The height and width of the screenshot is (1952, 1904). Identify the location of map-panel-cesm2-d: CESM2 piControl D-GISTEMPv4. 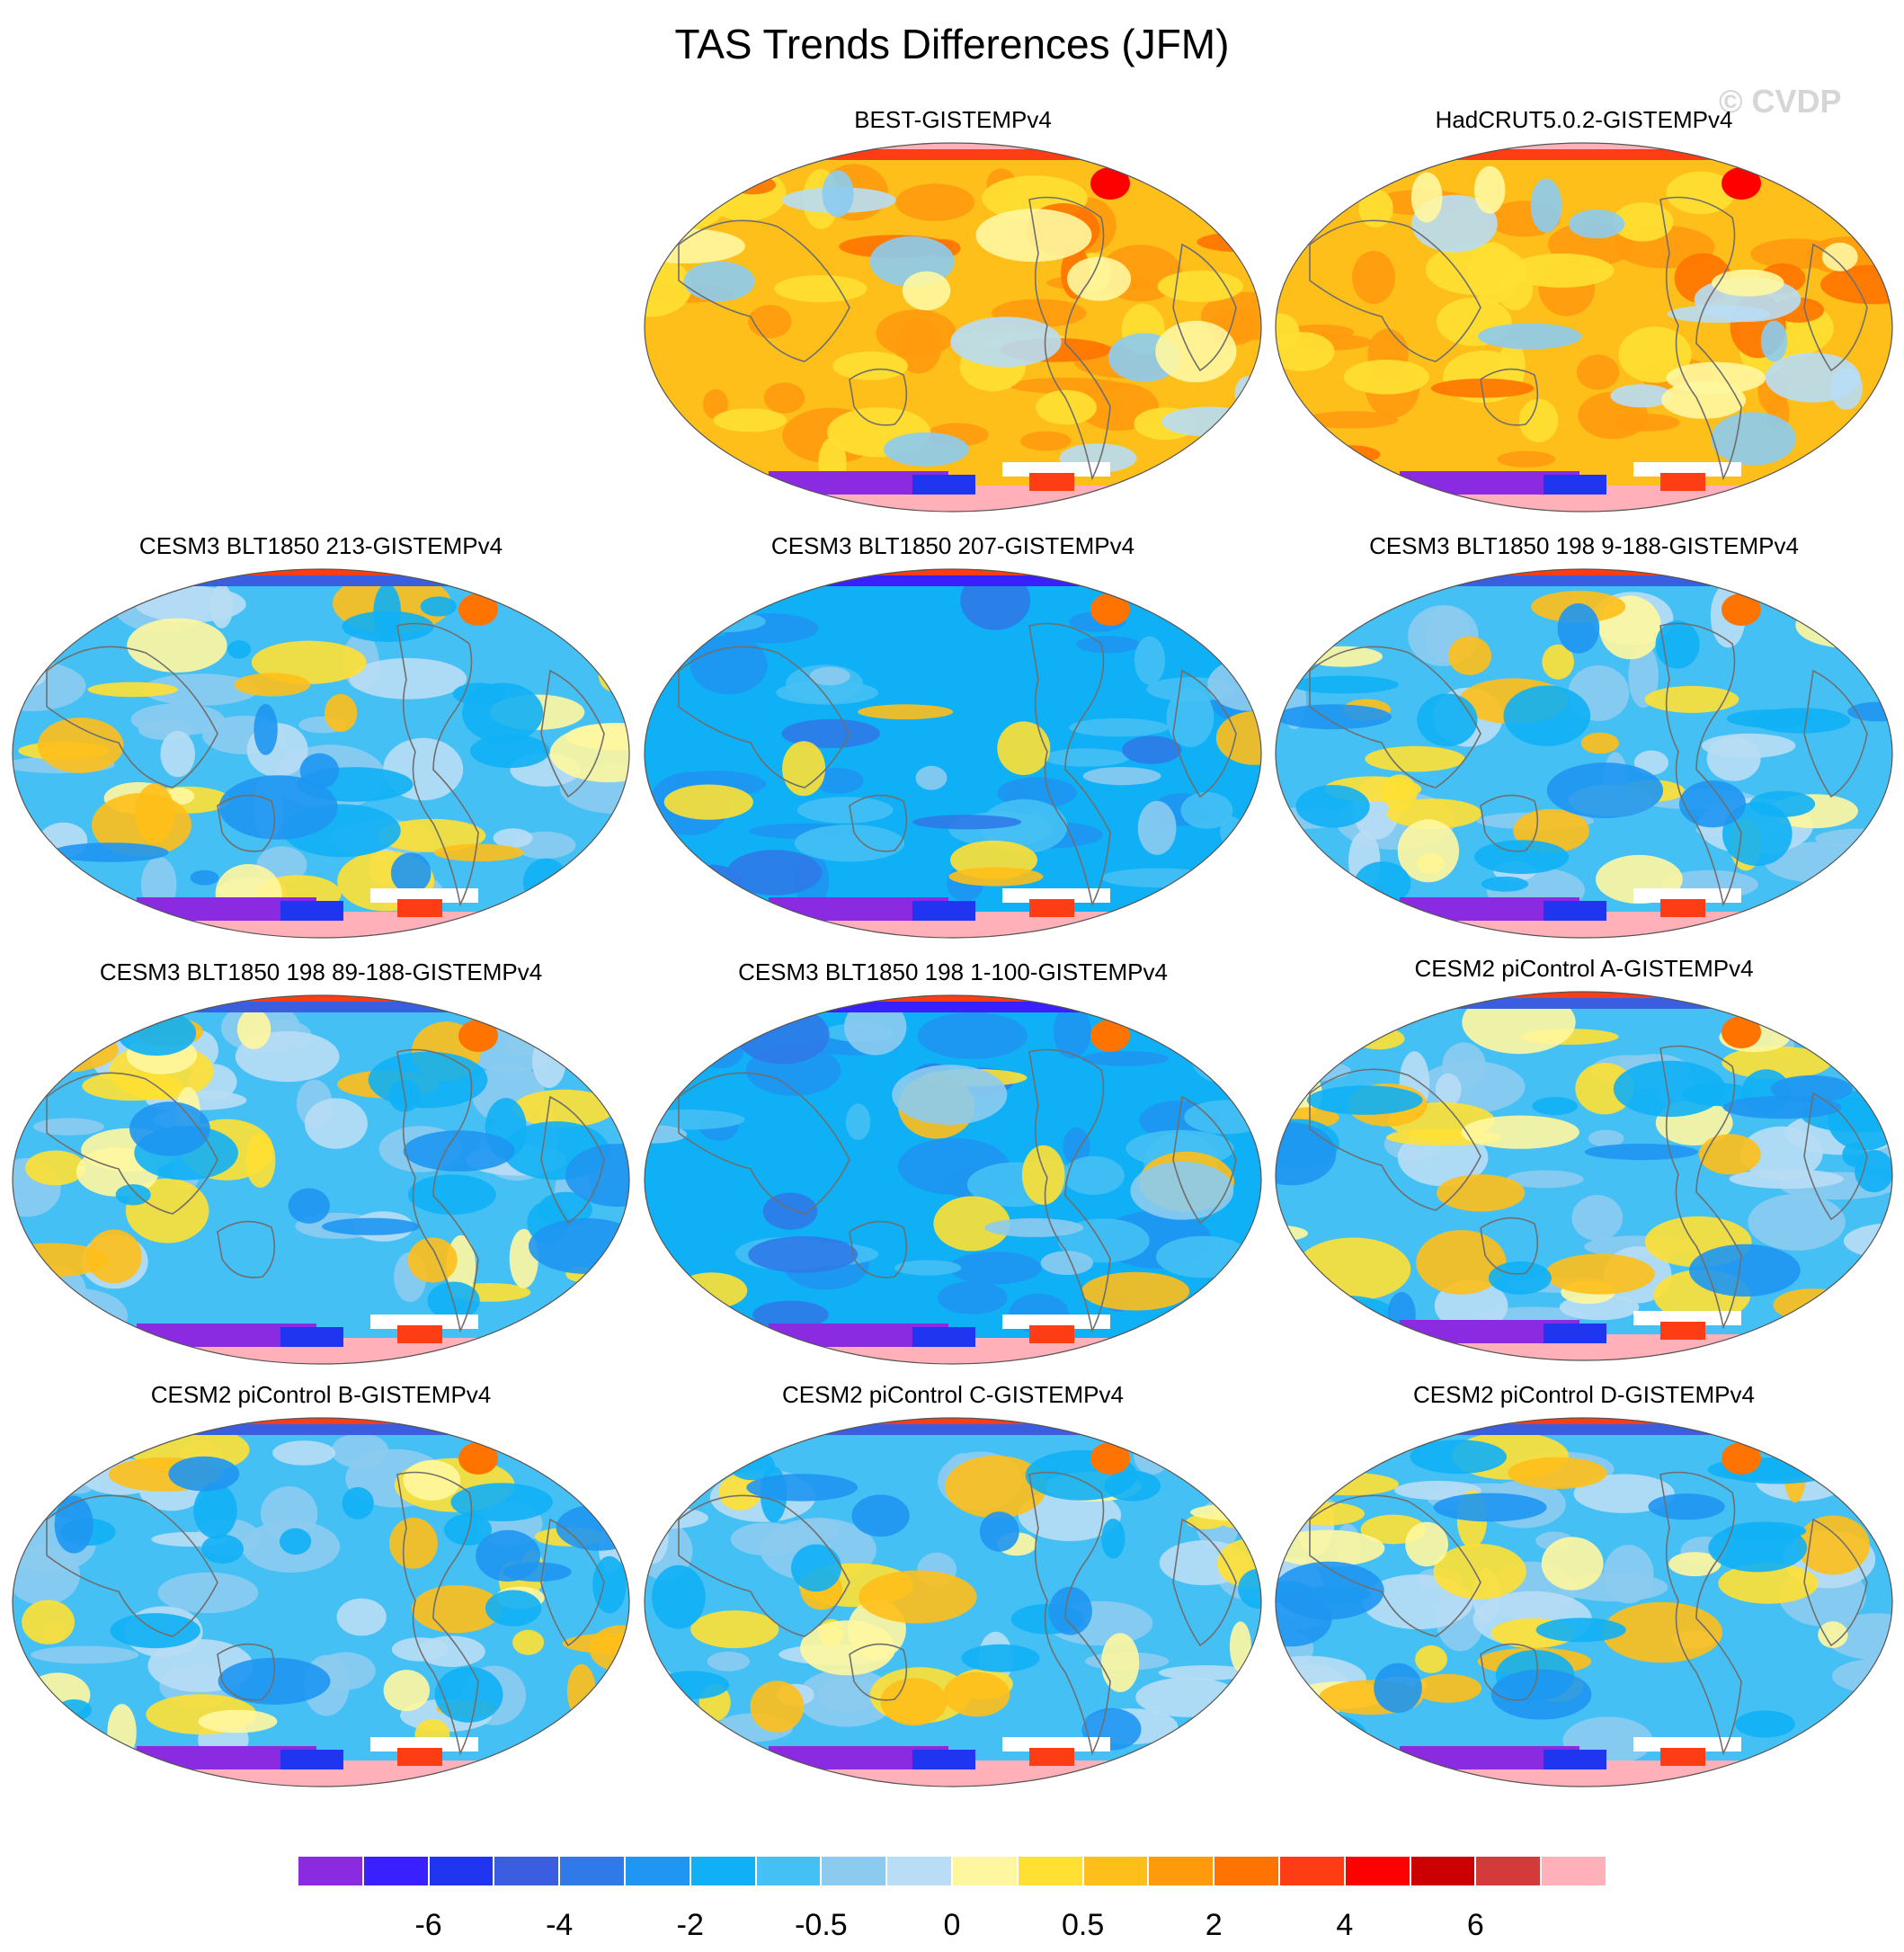
(1584, 1584).